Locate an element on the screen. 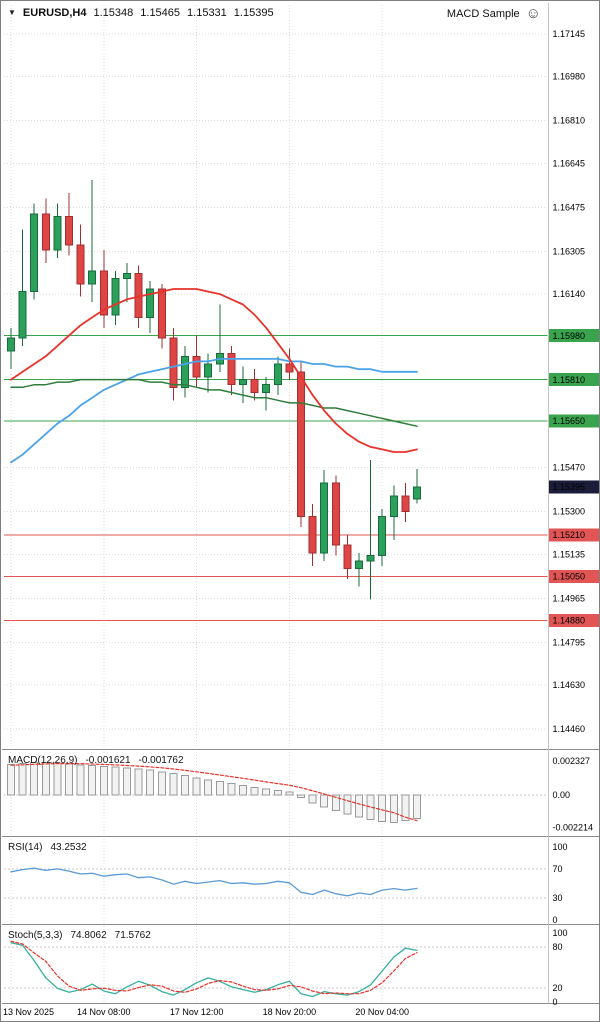 This screenshot has width=600, height=1022. stoch-main-value: 74.8062 is located at coordinates (88, 935).